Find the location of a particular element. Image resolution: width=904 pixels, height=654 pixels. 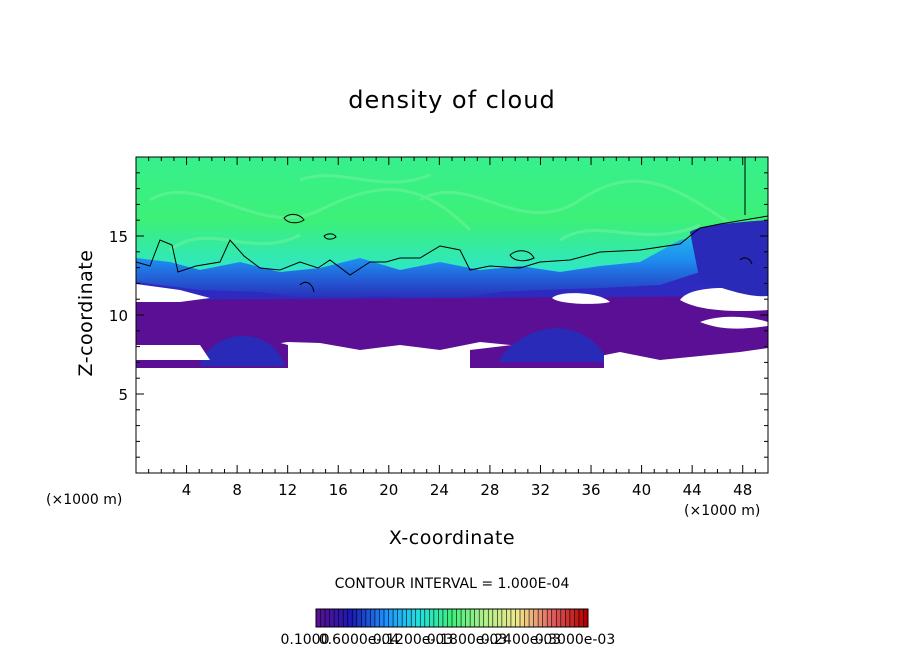

x-unit-left: (×1000 m) is located at coordinates (84, 500).